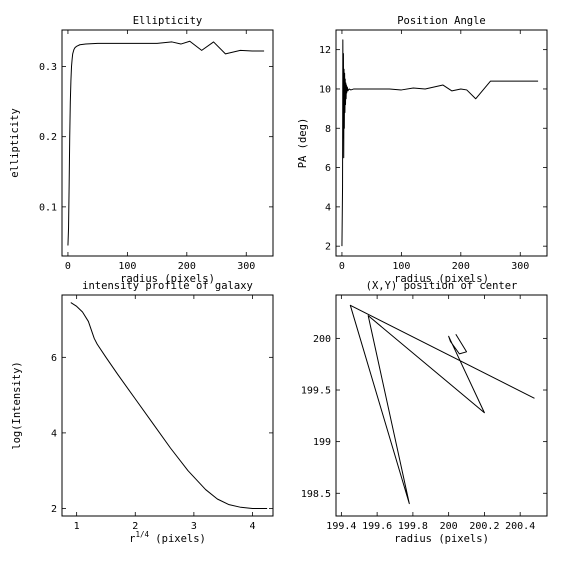 This screenshot has width=574, height=574. I want to click on y-tick-label: 0.1, so click(48, 207).